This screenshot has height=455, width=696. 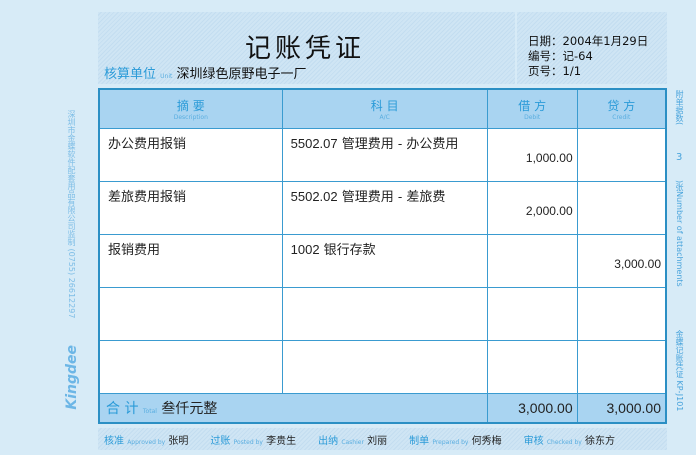 I want to click on total-row: 合 计 Total 叁仟元整 3,000.00 3,000.00, so click(x=382, y=408).